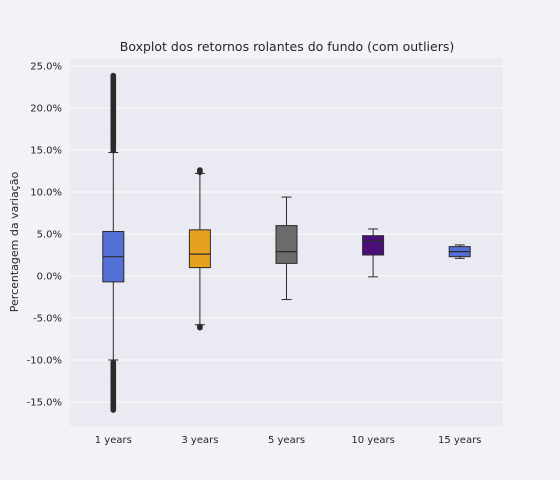  What do you see at coordinates (49, 277) in the screenshot?
I see `y-tick-label: 0.0%` at bounding box center [49, 277].